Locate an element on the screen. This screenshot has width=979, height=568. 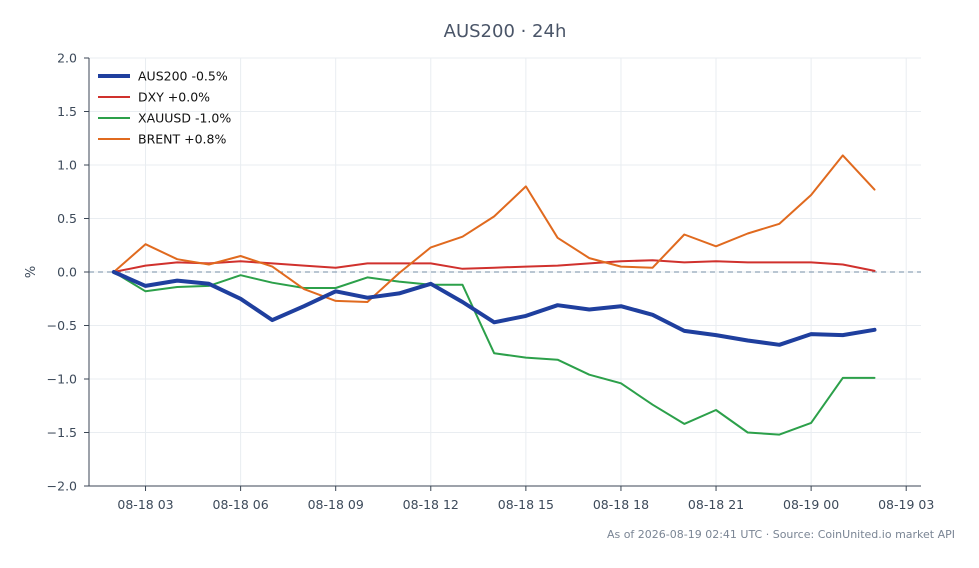
x-tick-label: 08-18 18 is located at coordinates (621, 504).